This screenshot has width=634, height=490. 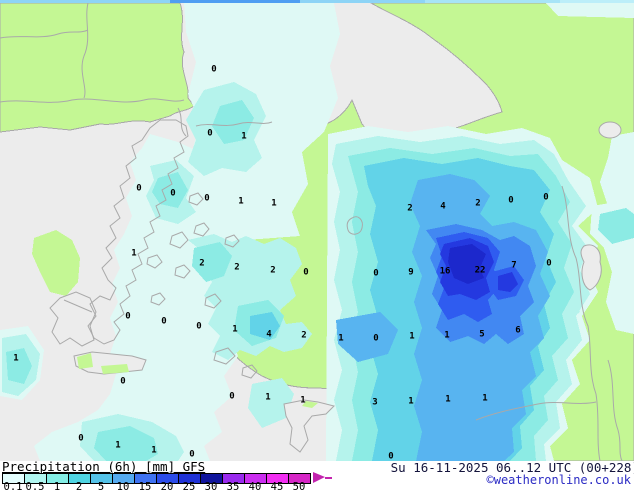 What do you see at coordinates (591, 267) in the screenshot?
I see `lake-van` at bounding box center [591, 267].